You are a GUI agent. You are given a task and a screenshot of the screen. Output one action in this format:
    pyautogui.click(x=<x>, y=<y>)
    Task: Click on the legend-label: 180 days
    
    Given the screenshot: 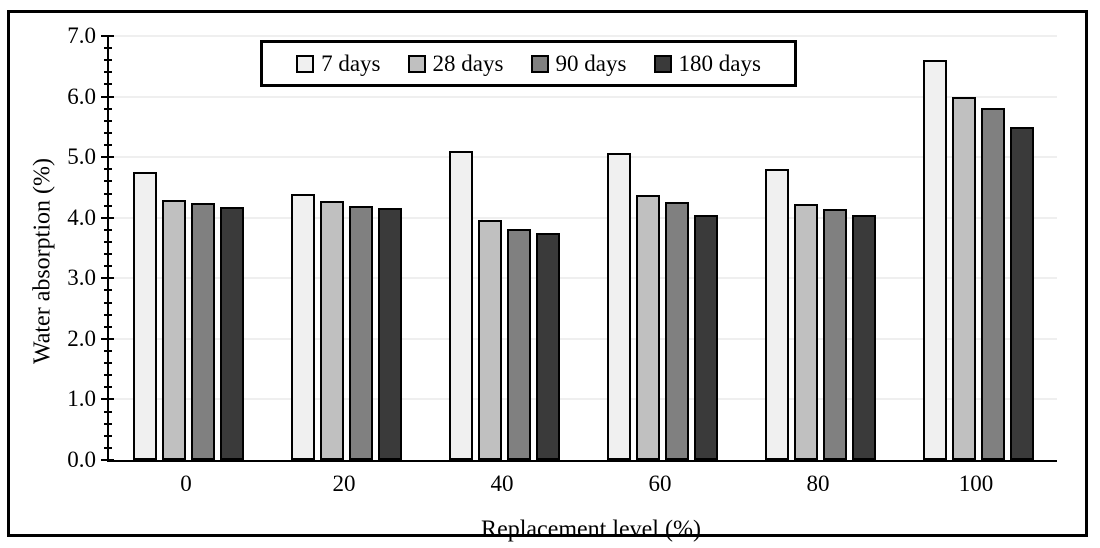 What is the action you would take?
    pyautogui.click(x=719, y=63)
    